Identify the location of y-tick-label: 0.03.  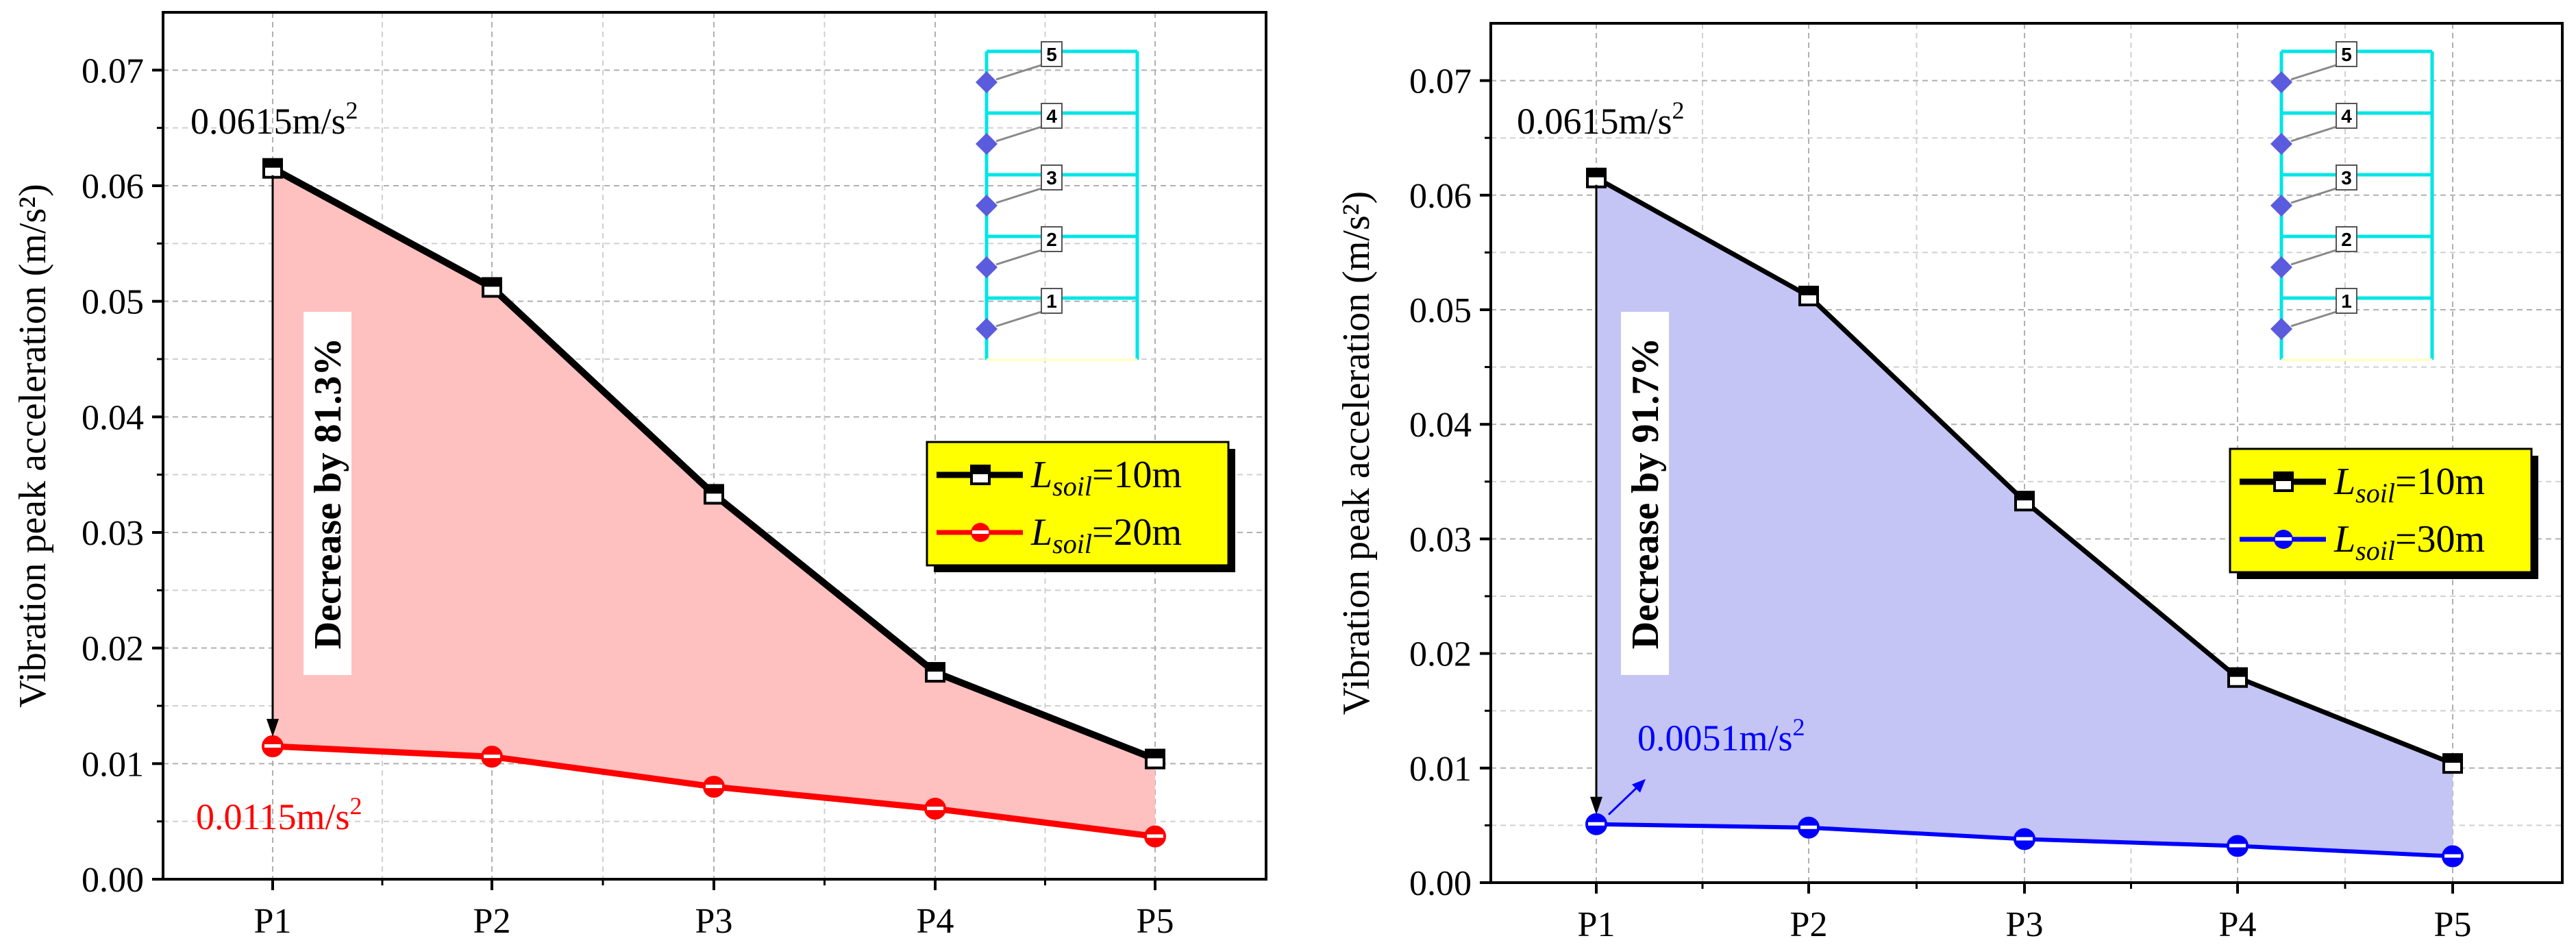
(1440, 539).